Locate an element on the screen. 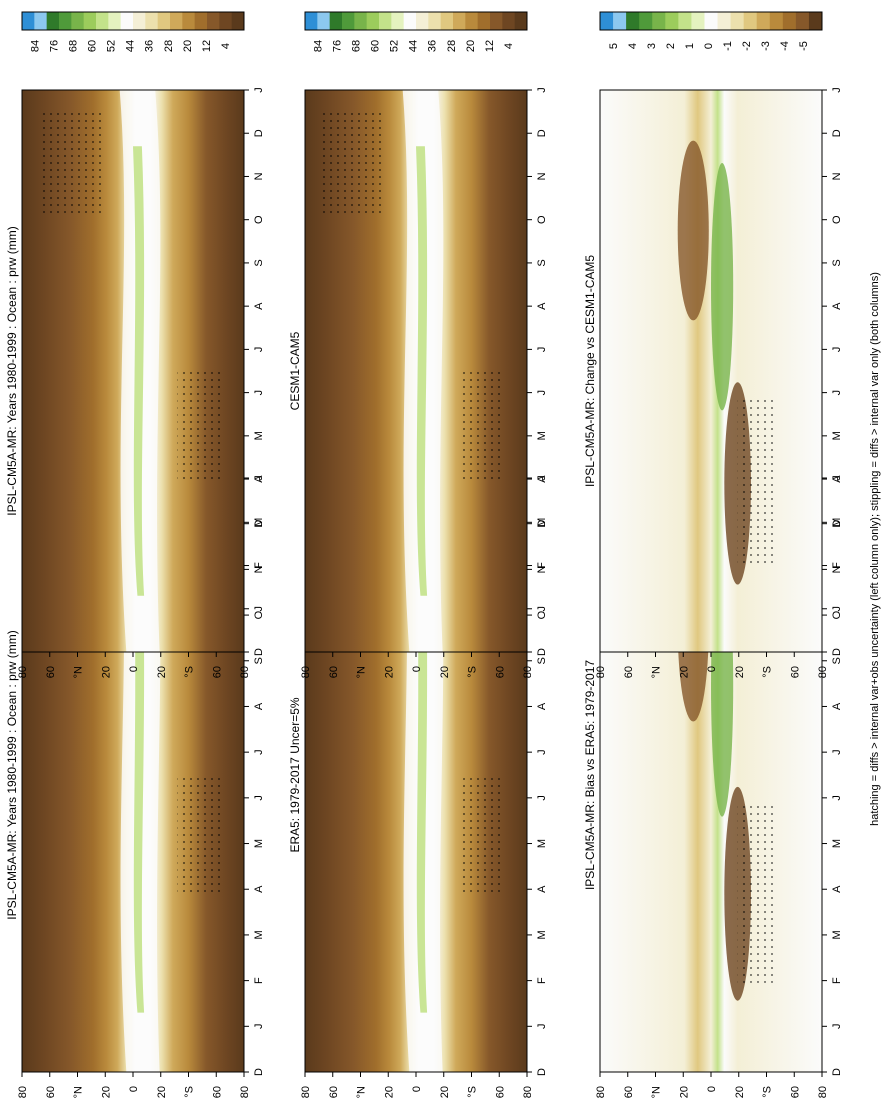  colorbar-label: 60 is located at coordinates (376, 46).